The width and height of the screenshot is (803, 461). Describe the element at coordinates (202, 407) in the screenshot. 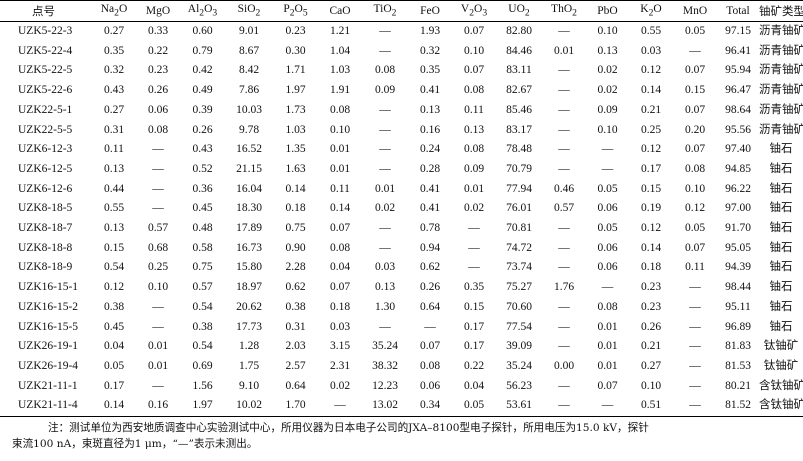

I see `cell-al2o3: 1.97` at that location.